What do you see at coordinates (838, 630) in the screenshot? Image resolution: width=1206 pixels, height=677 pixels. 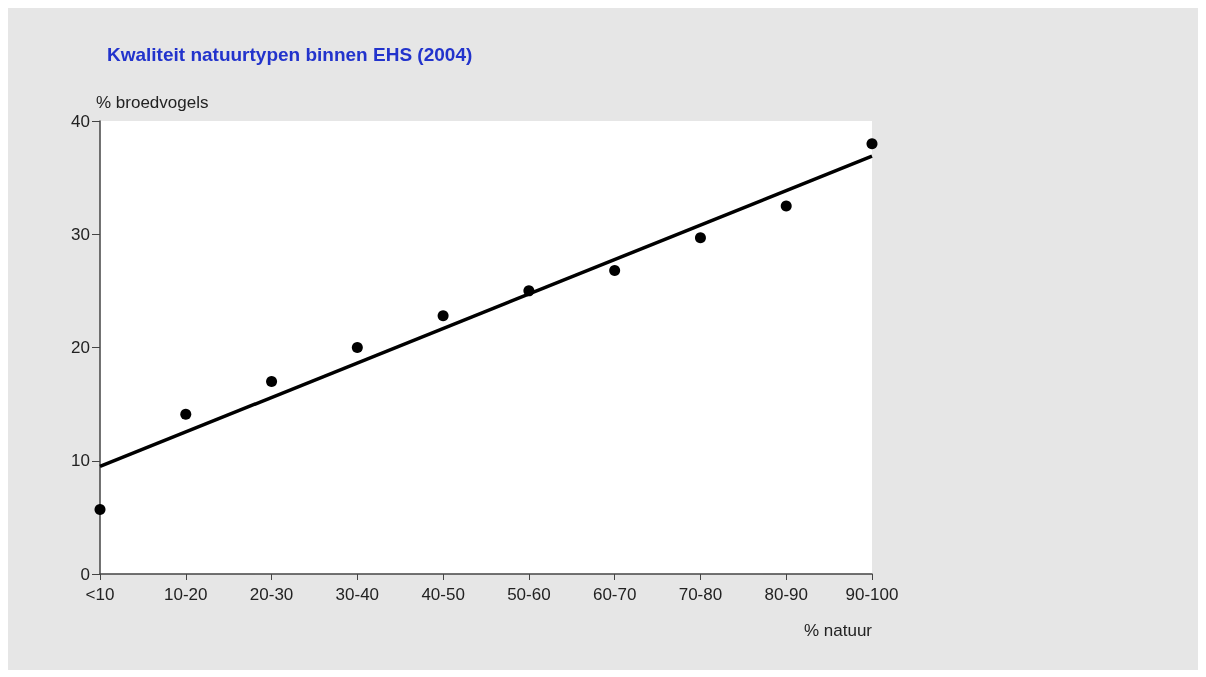 I see `x-axis-title: % natuur` at bounding box center [838, 630].